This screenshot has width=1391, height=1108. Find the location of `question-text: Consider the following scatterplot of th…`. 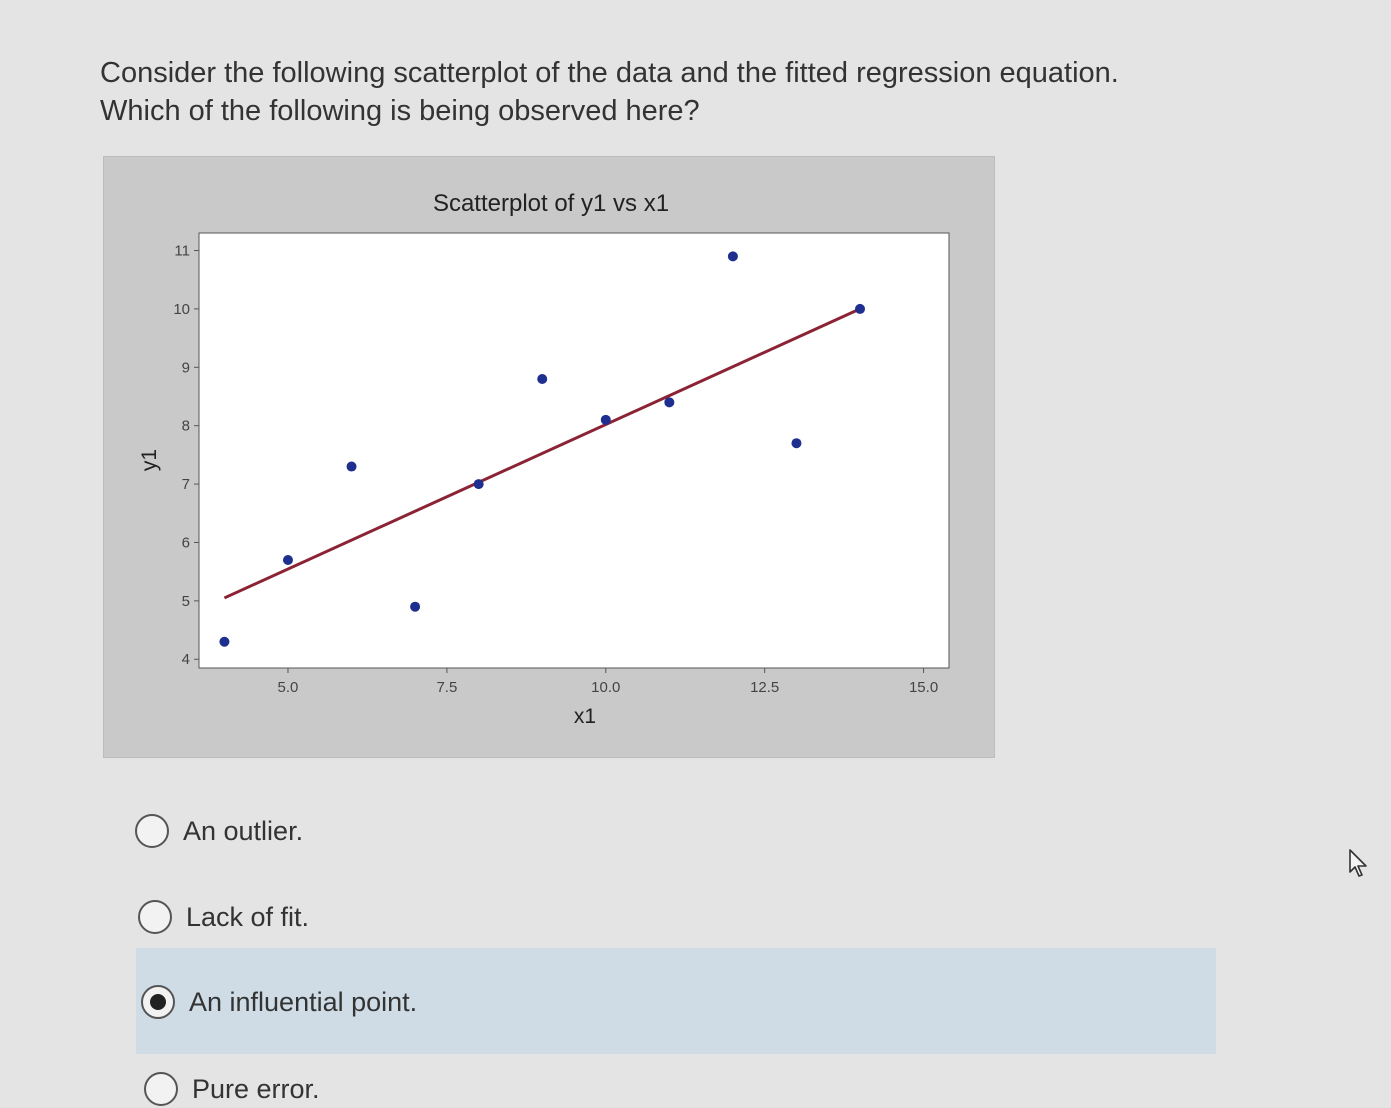

question-text: Consider the following scatterplot of th… is located at coordinates (675, 92).